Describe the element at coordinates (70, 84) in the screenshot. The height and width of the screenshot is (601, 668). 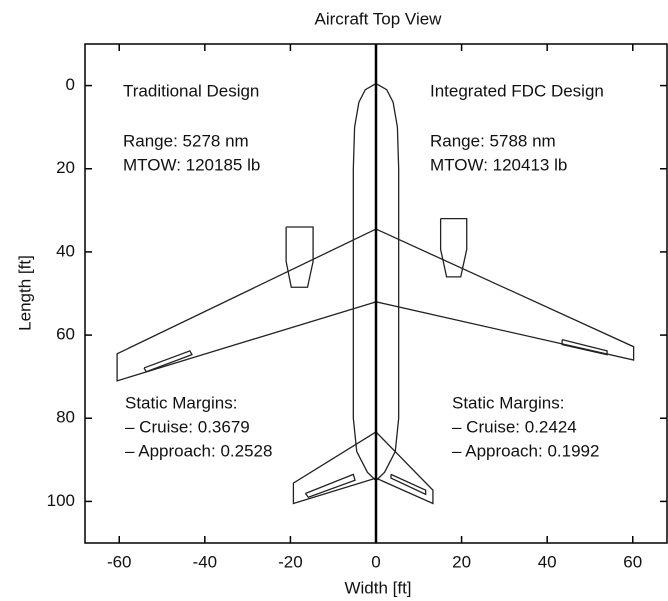
I see `y-tick-label: 0` at that location.